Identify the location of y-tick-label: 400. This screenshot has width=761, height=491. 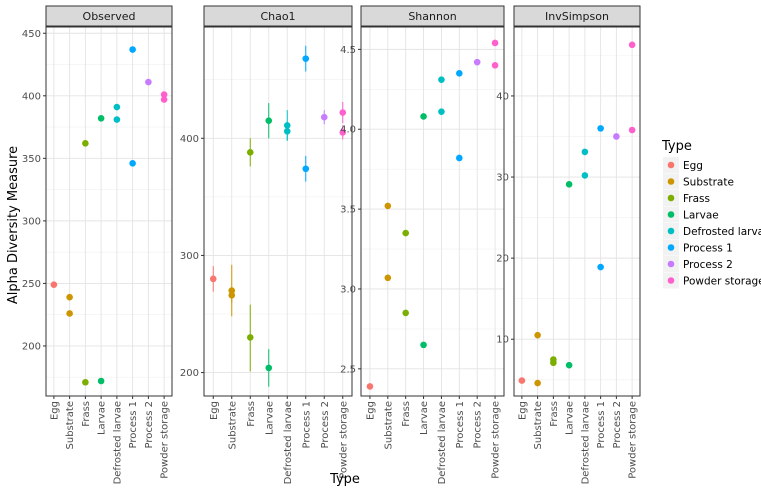
(189, 139).